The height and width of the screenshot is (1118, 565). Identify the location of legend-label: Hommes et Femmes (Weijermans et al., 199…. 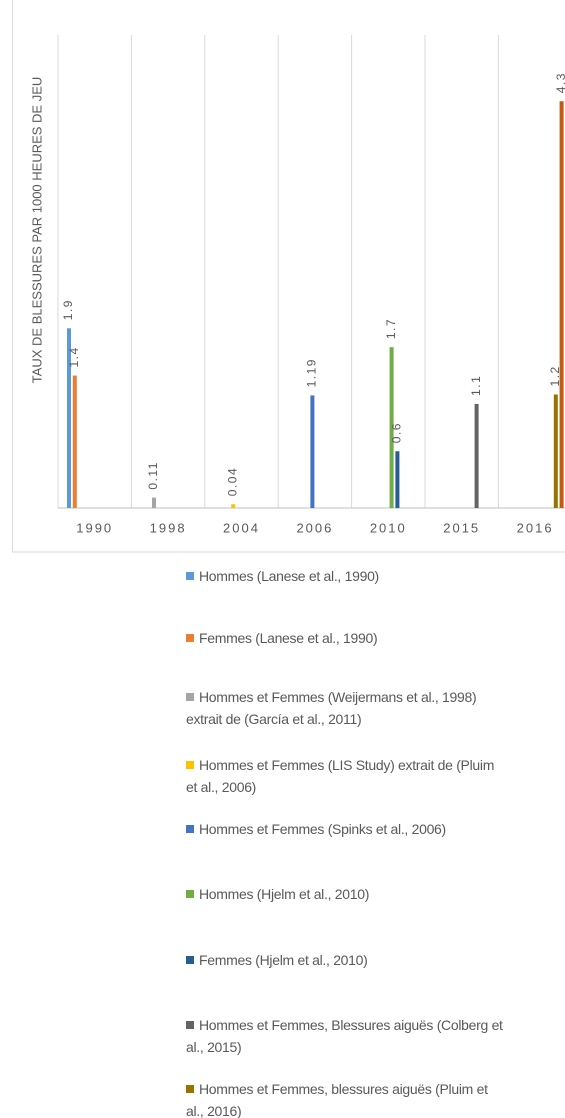
(331, 708).